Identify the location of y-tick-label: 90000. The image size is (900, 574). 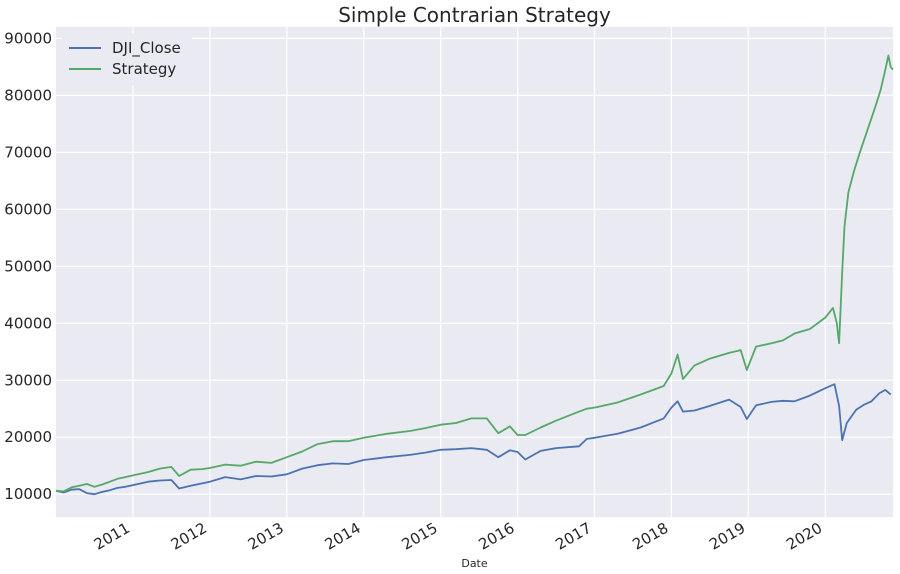
(28, 38).